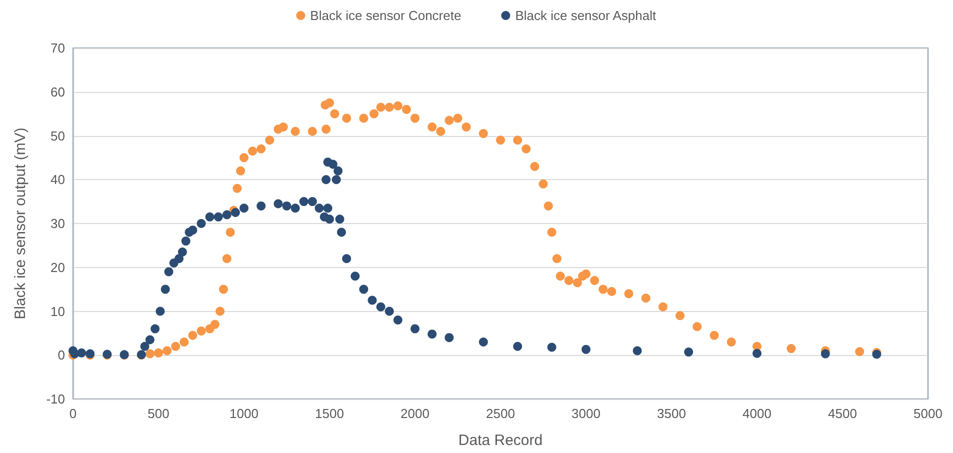 The image size is (953, 453). I want to click on x-tick-label: 500, so click(159, 413).